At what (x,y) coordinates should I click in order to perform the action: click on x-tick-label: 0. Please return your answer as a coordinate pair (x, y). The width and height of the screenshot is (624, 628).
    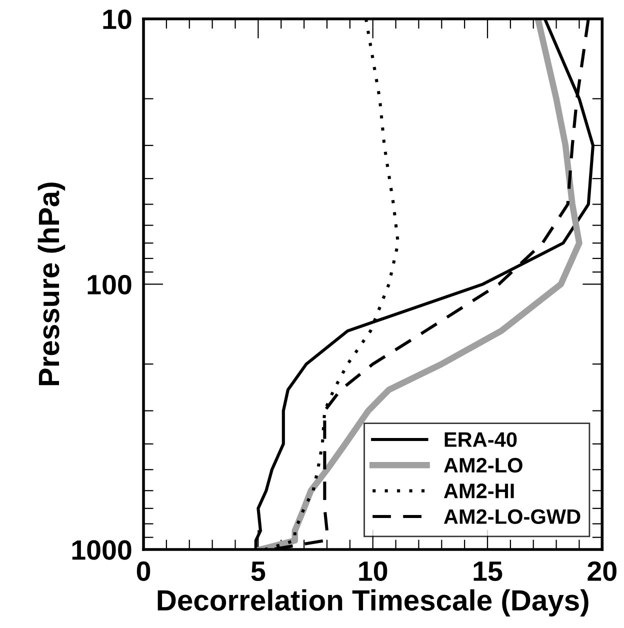
    Looking at the image, I should click on (143, 571).